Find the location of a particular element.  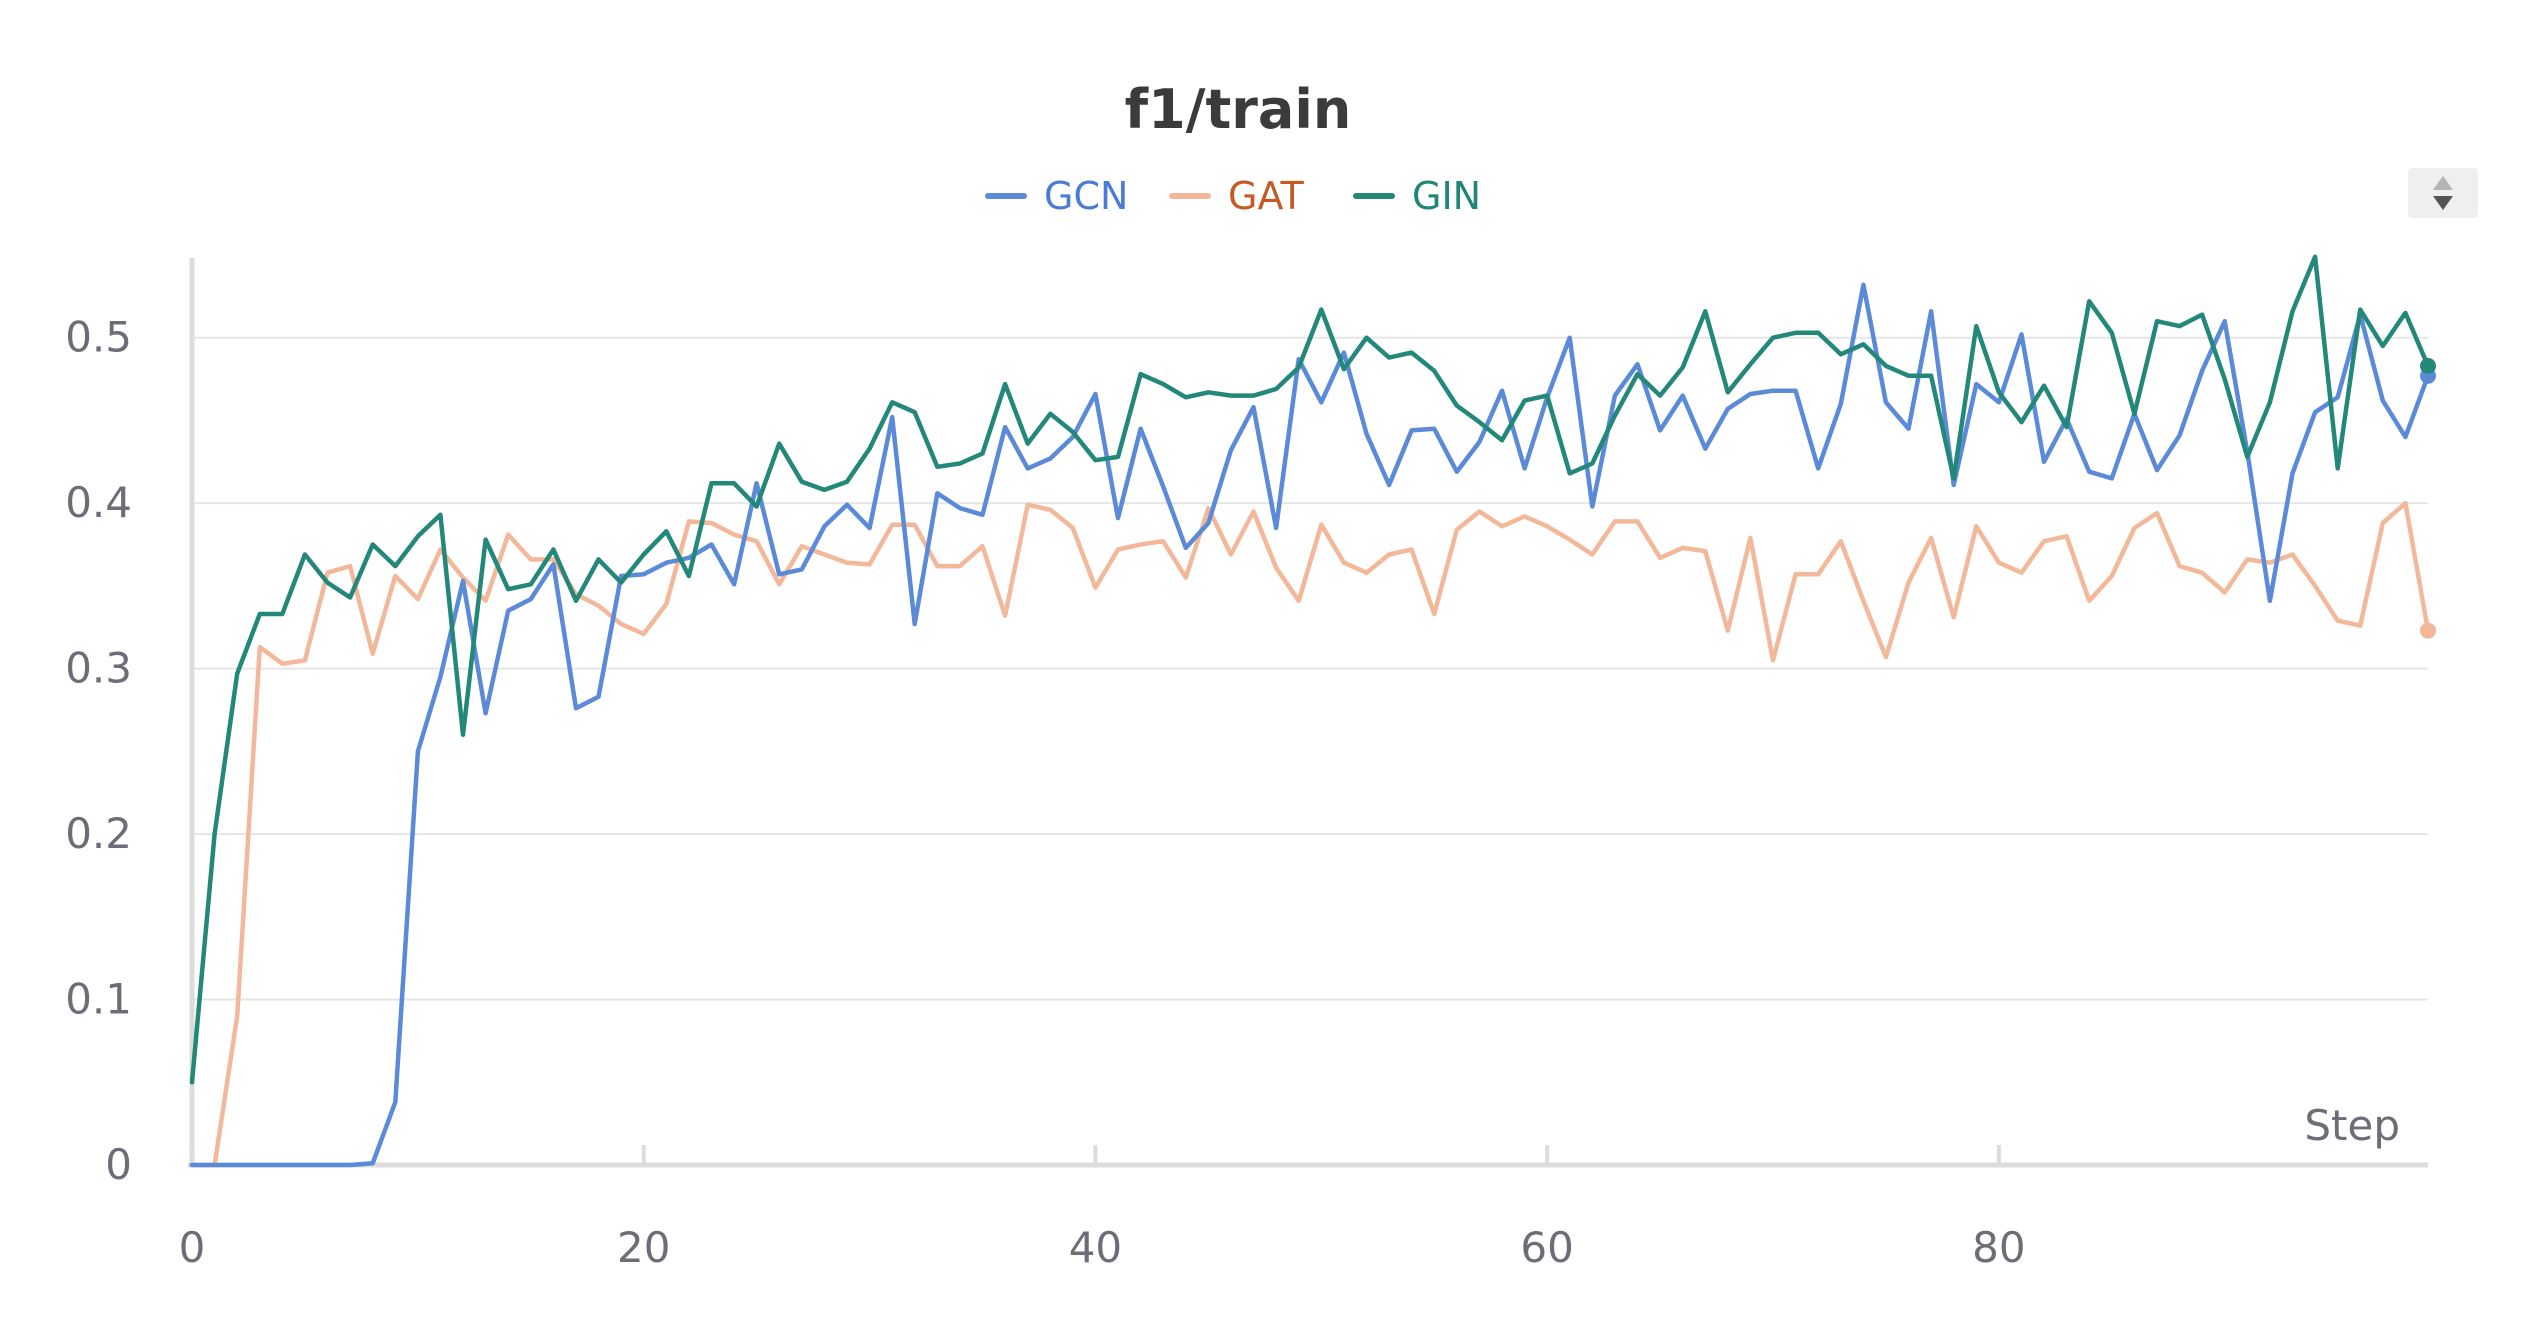

sort-up-arrow-icon is located at coordinates (2443, 183).